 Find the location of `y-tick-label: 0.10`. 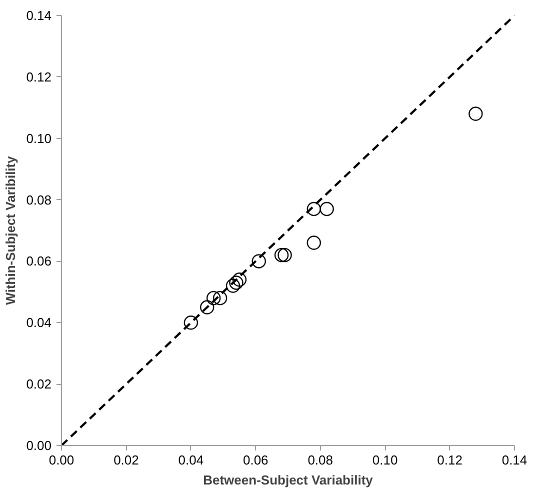

y-tick-label: 0.10 is located at coordinates (39, 138).